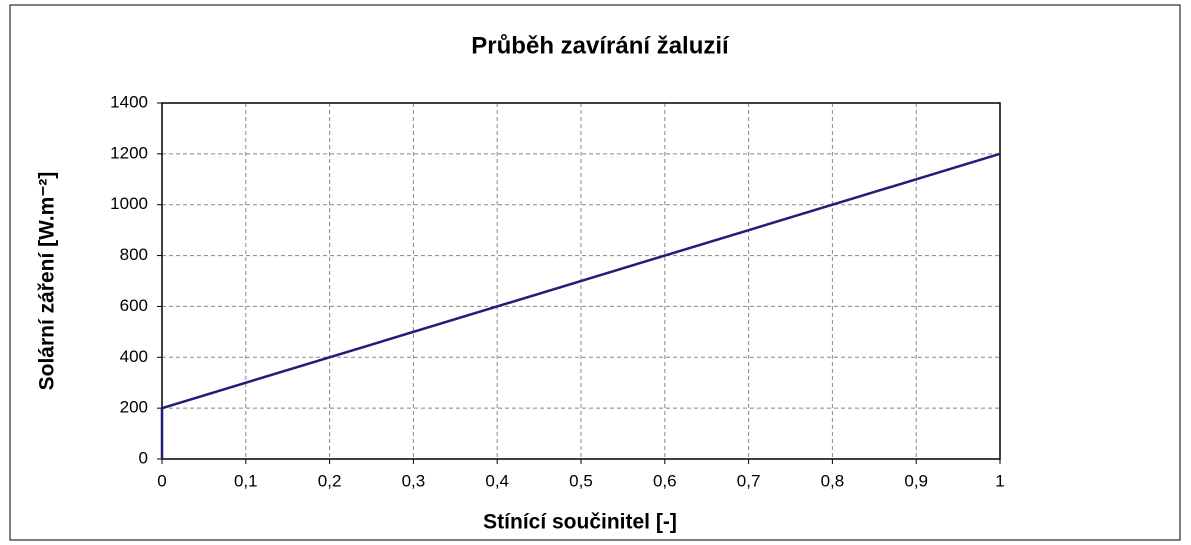 Image resolution: width=1191 pixels, height=545 pixels. What do you see at coordinates (916, 480) in the screenshot?
I see `x-tick-label: 0,9` at bounding box center [916, 480].